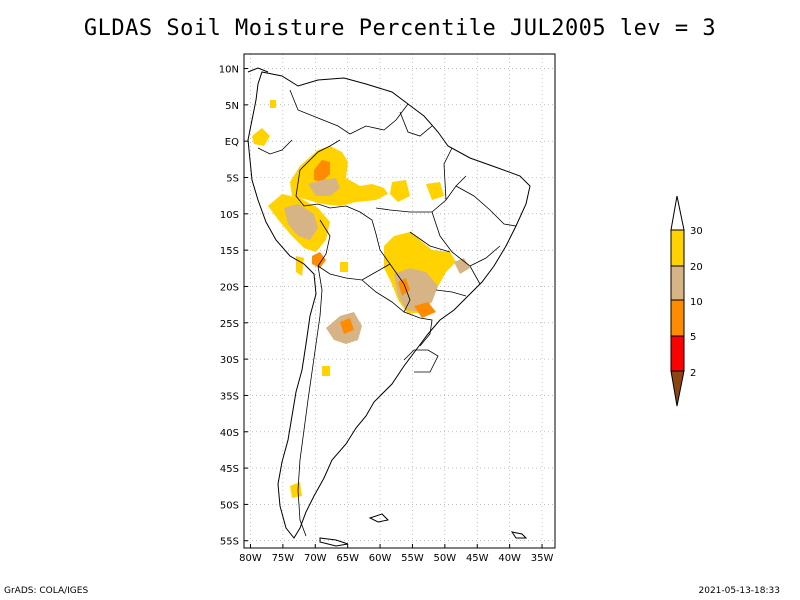 The image size is (800, 600). I want to click on lon-tick-label: 35W, so click(542, 558).